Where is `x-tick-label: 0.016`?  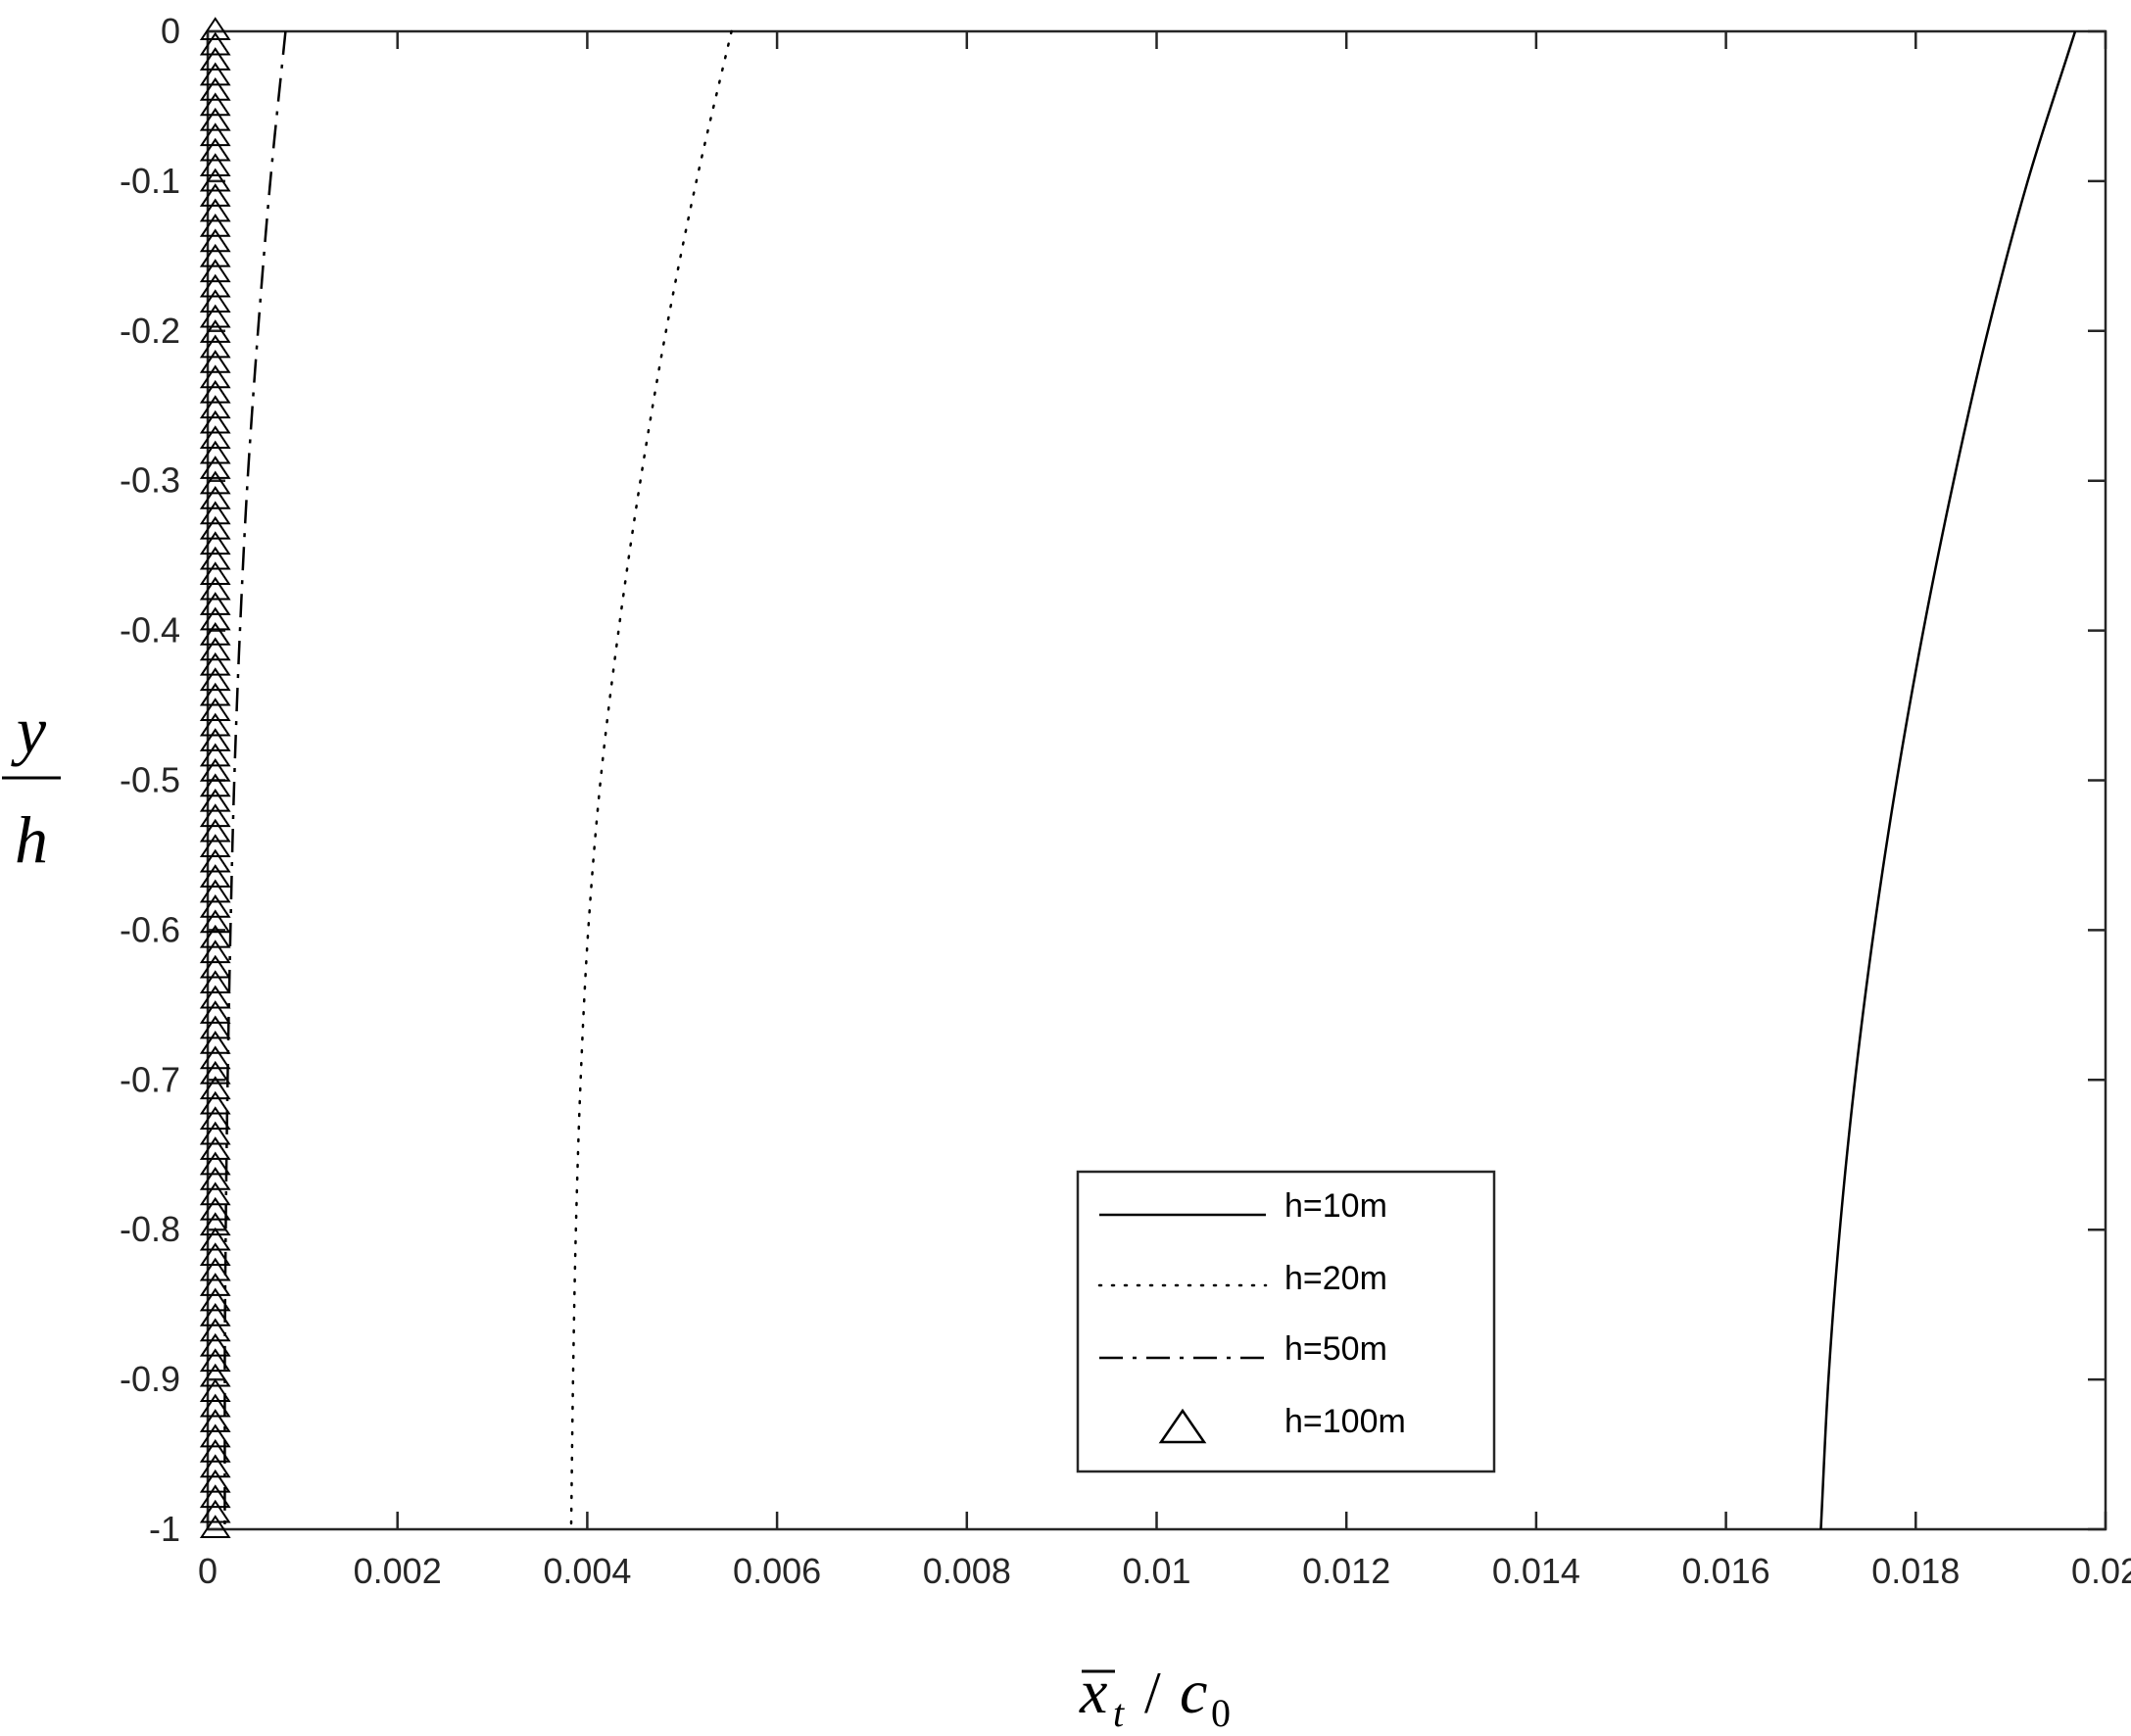 x-tick-label: 0.016 is located at coordinates (1726, 1571).